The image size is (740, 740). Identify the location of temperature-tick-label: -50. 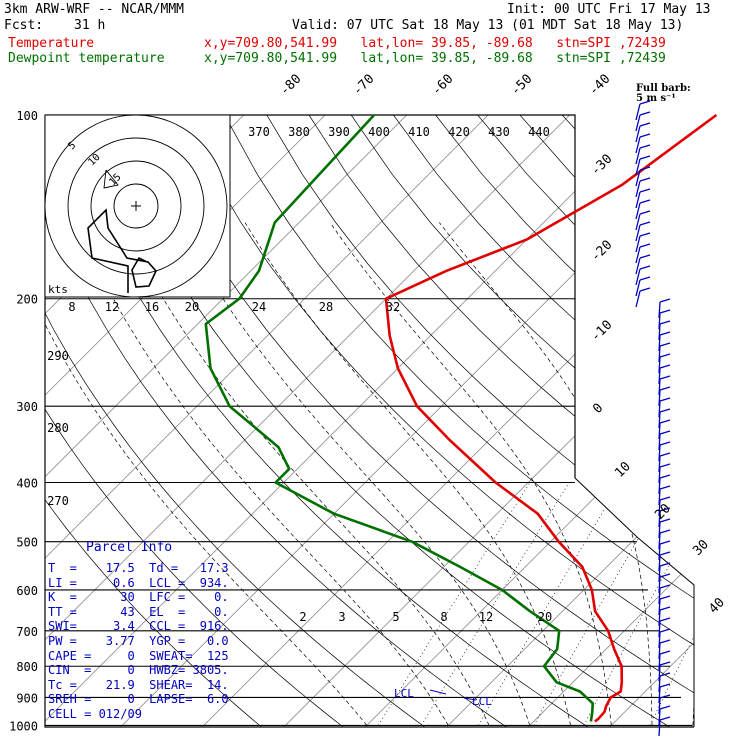
(521, 85).